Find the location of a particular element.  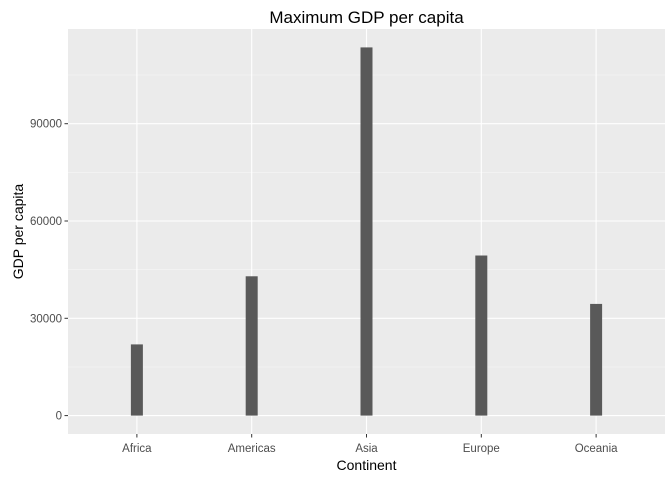

x-axis-title: Continent is located at coordinates (367, 465).